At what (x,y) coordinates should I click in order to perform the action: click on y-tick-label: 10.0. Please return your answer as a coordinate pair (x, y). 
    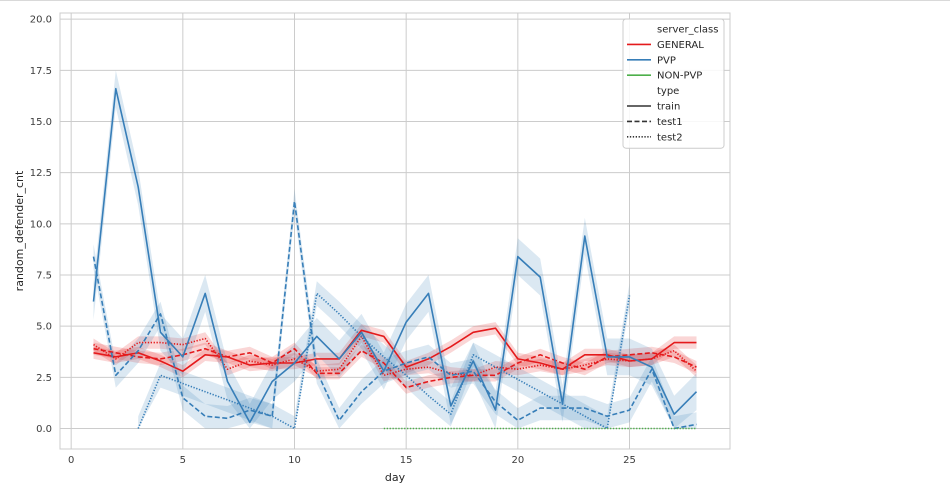
    Looking at the image, I should click on (41, 224).